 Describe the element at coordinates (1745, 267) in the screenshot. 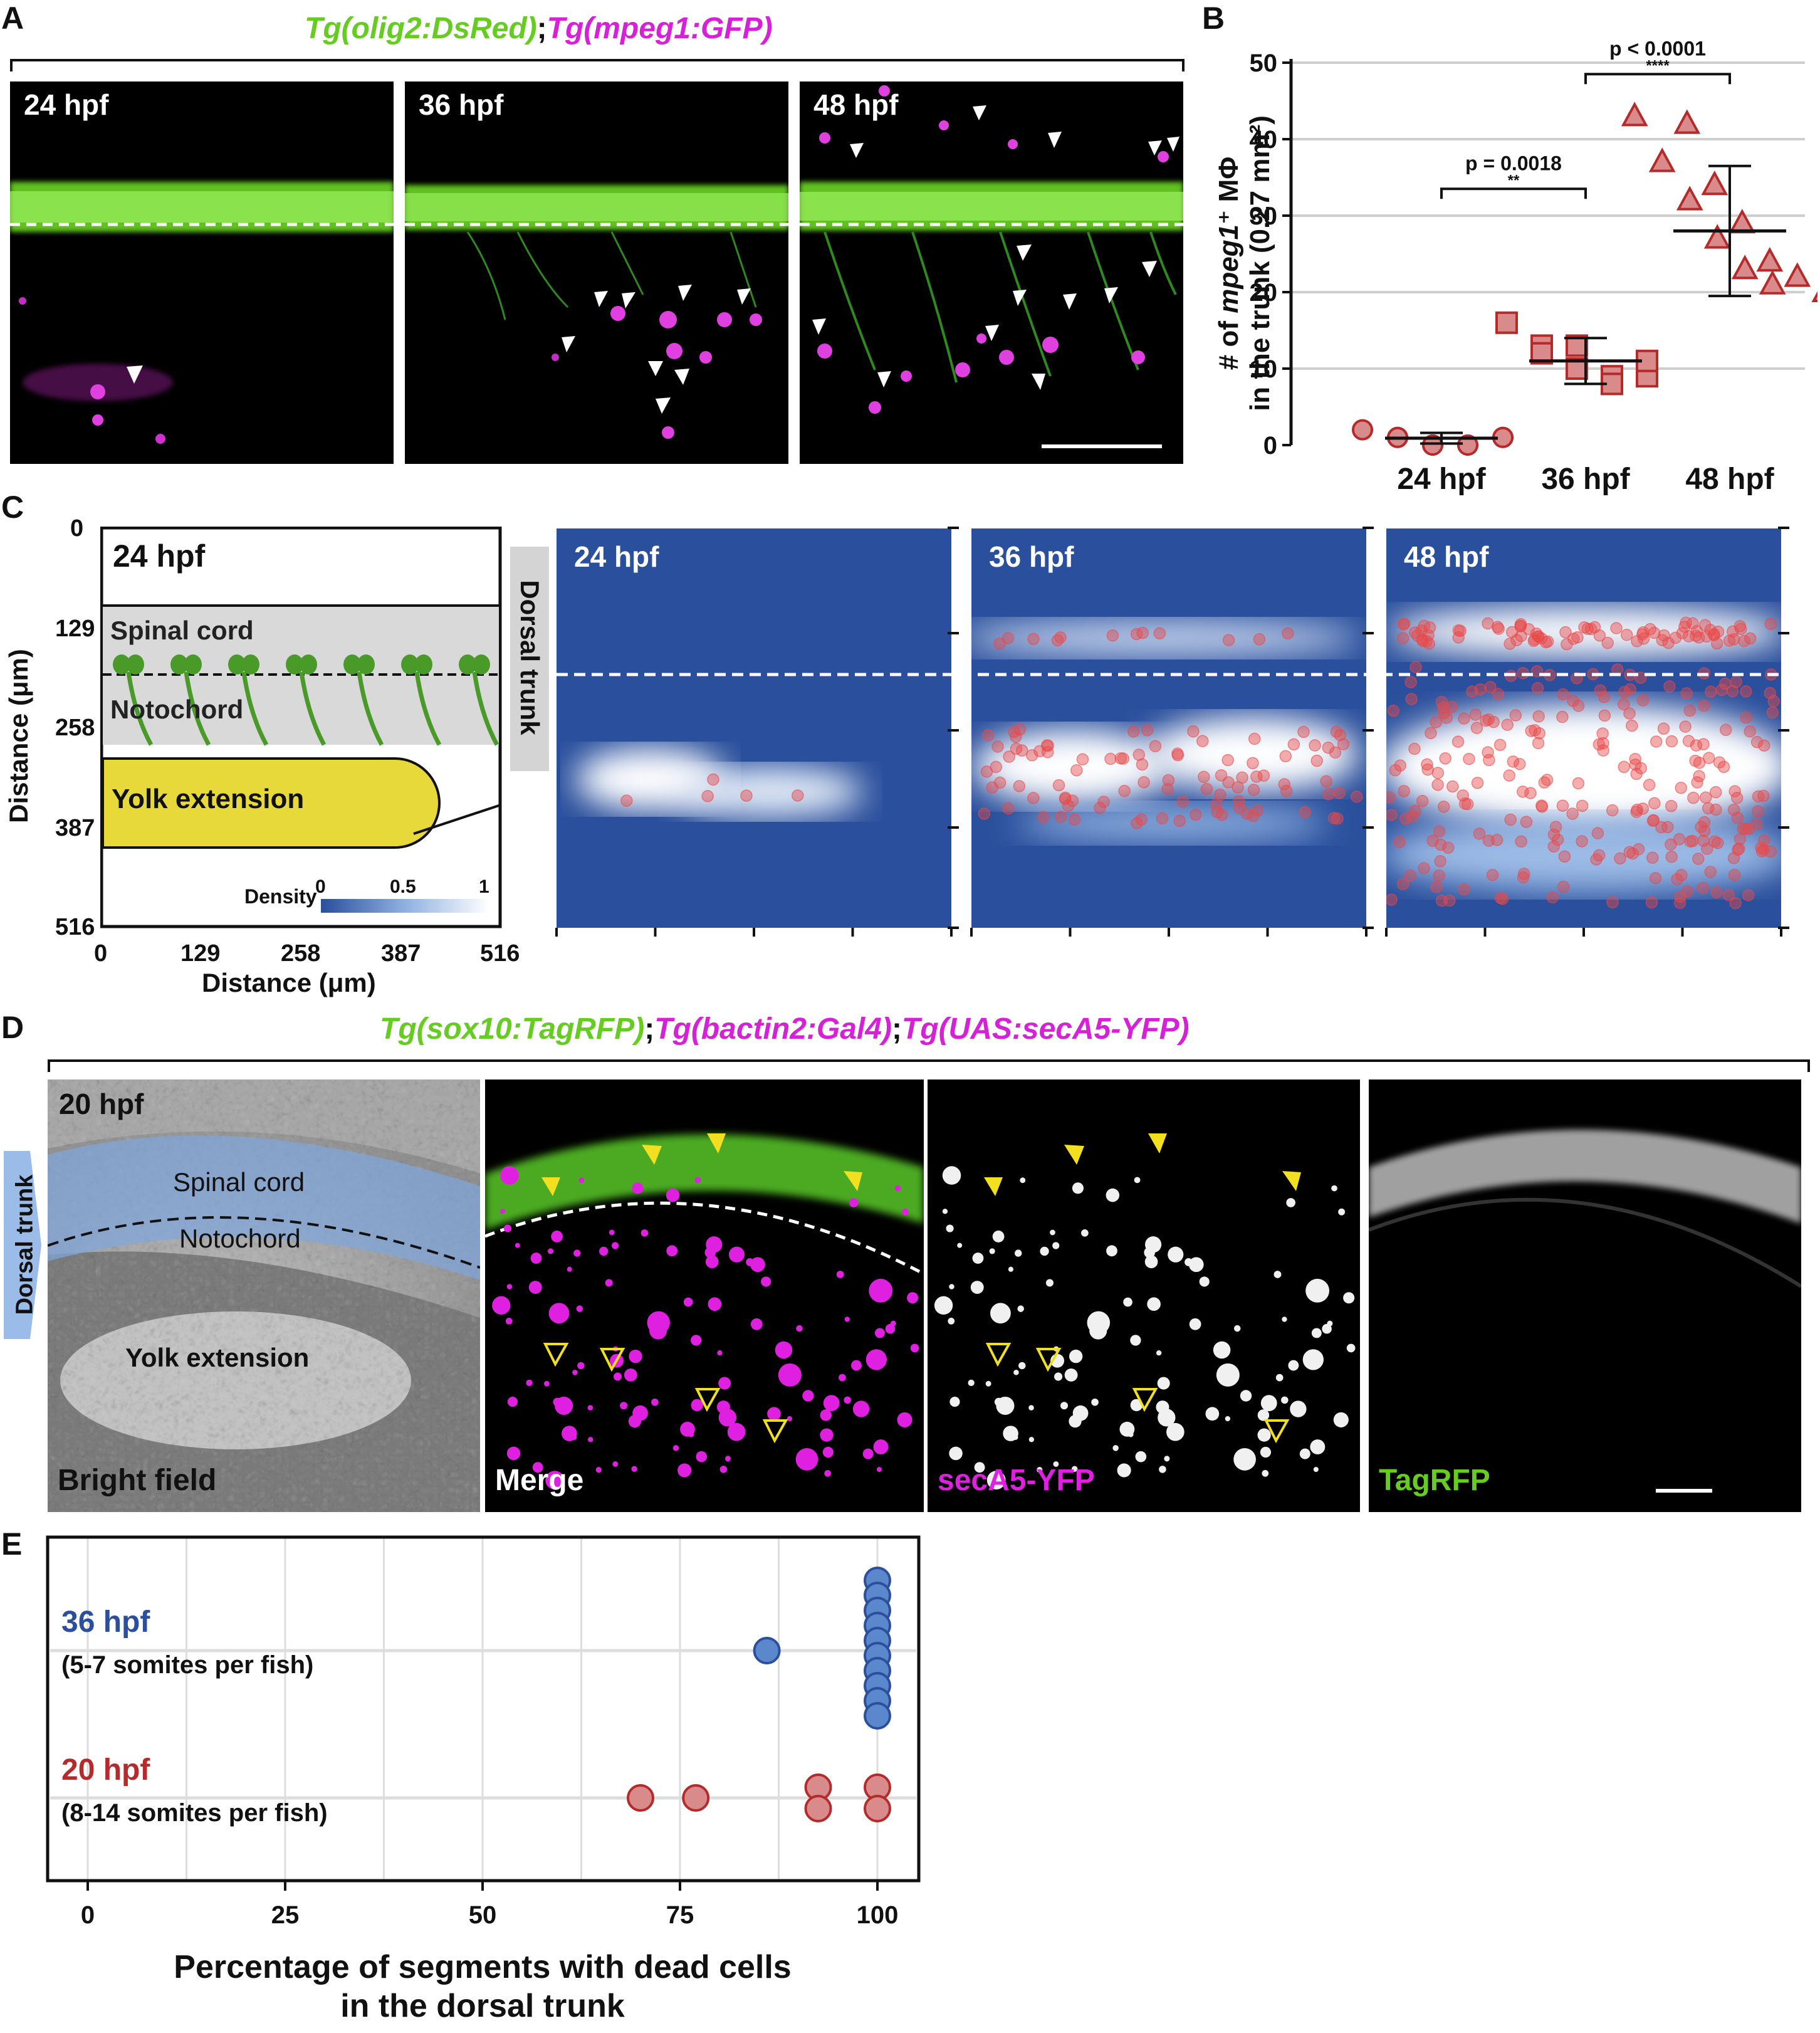

I see `b-point` at that location.